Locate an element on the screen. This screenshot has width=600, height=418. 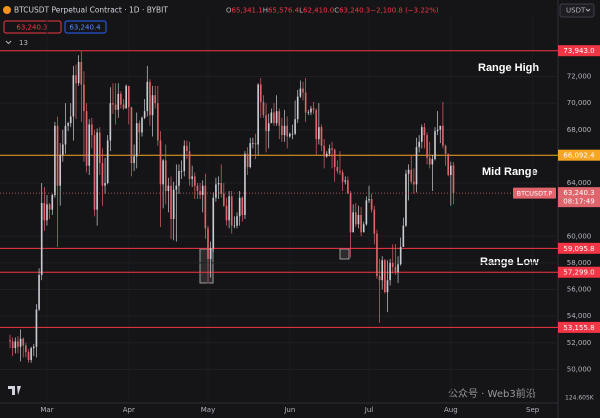
symbol-badge is located at coordinates (534, 193).